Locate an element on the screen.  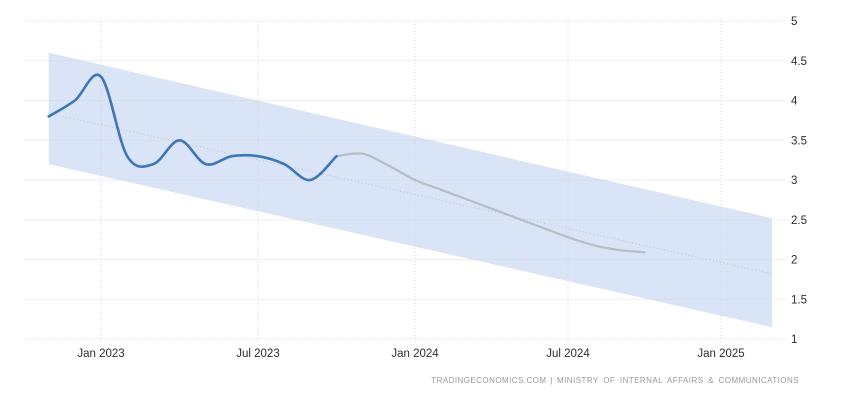
y-tick-label: 3 is located at coordinates (794, 181).